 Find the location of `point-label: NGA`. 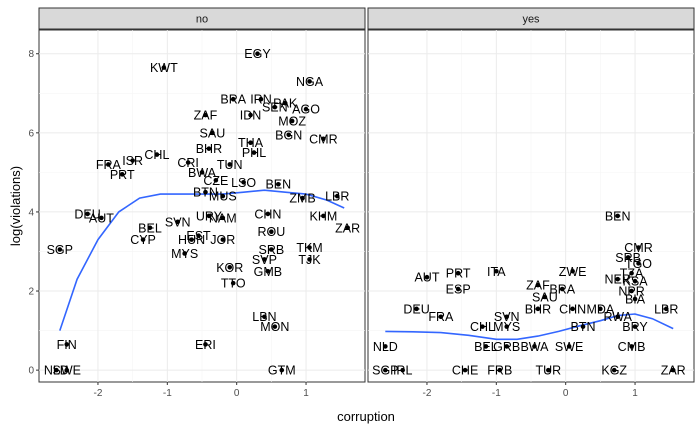

point-label: NGA is located at coordinates (310, 82).